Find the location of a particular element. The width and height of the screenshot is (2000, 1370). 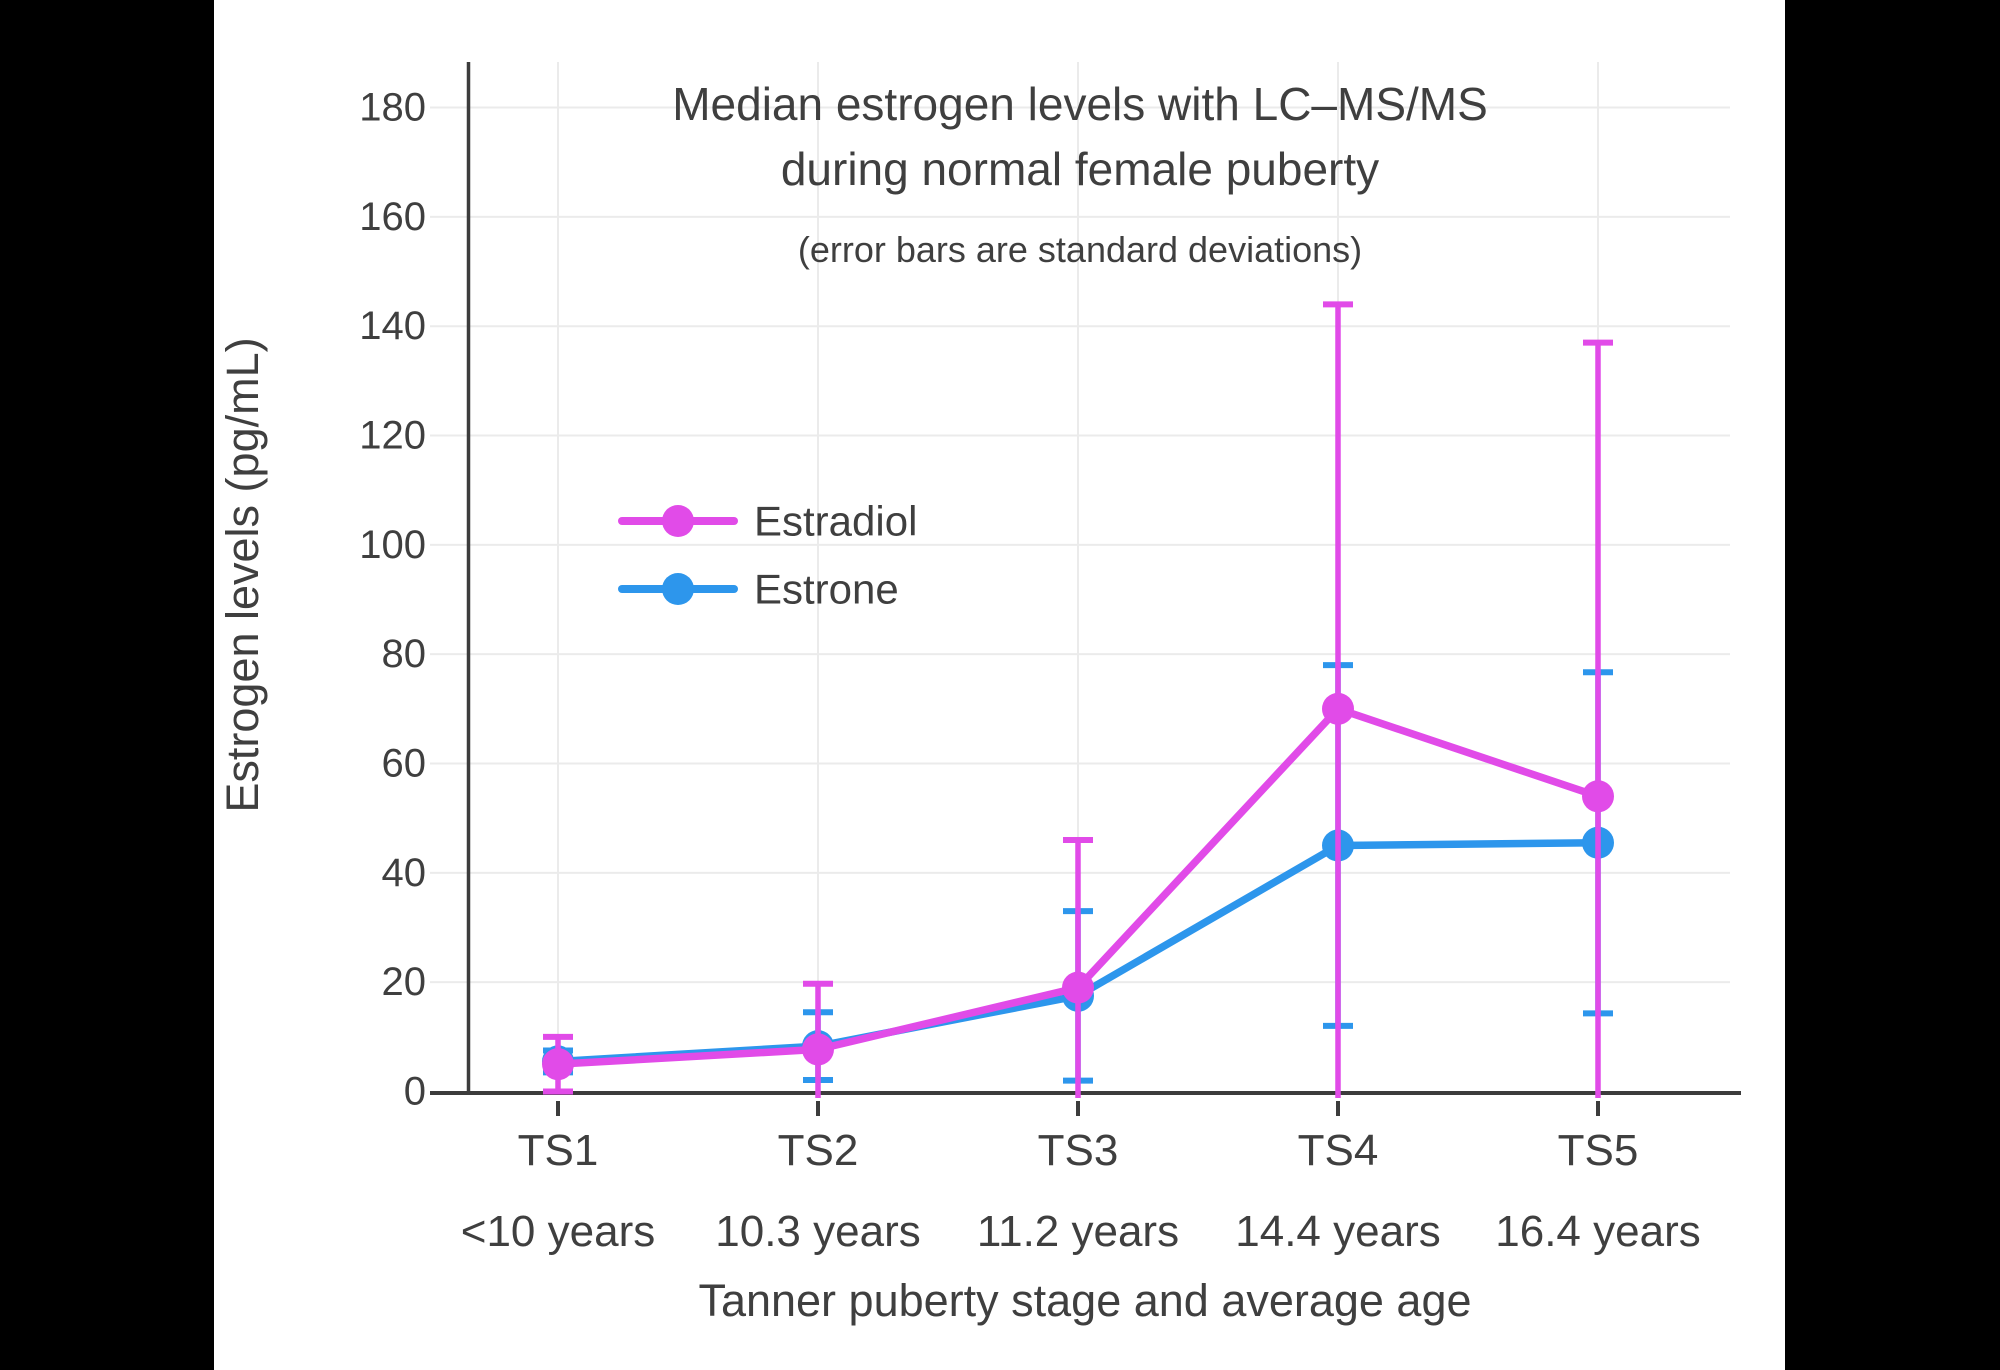

y-tick-label: 40 is located at coordinates (404, 873).